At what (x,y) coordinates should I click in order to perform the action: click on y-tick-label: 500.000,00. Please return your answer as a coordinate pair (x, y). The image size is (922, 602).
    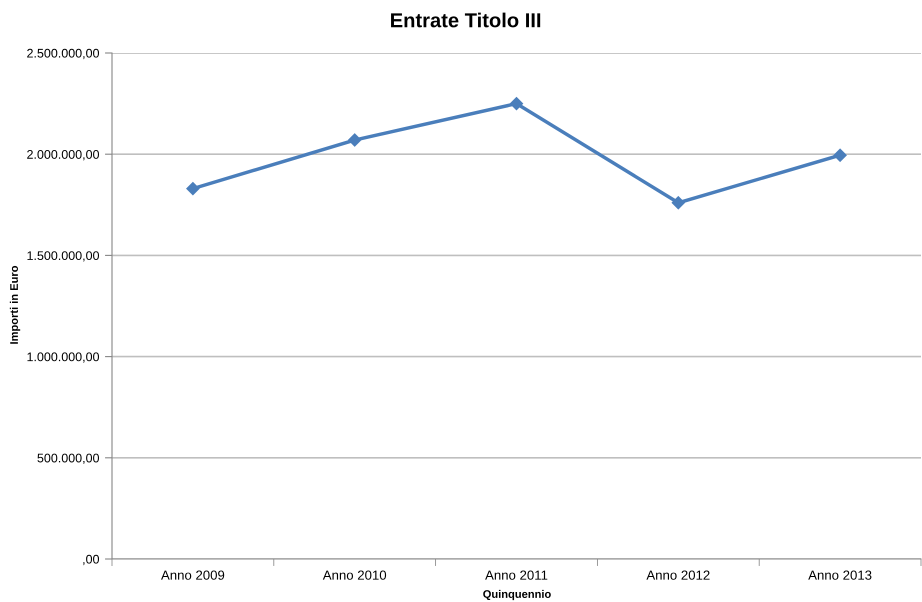
    Looking at the image, I should click on (68, 459).